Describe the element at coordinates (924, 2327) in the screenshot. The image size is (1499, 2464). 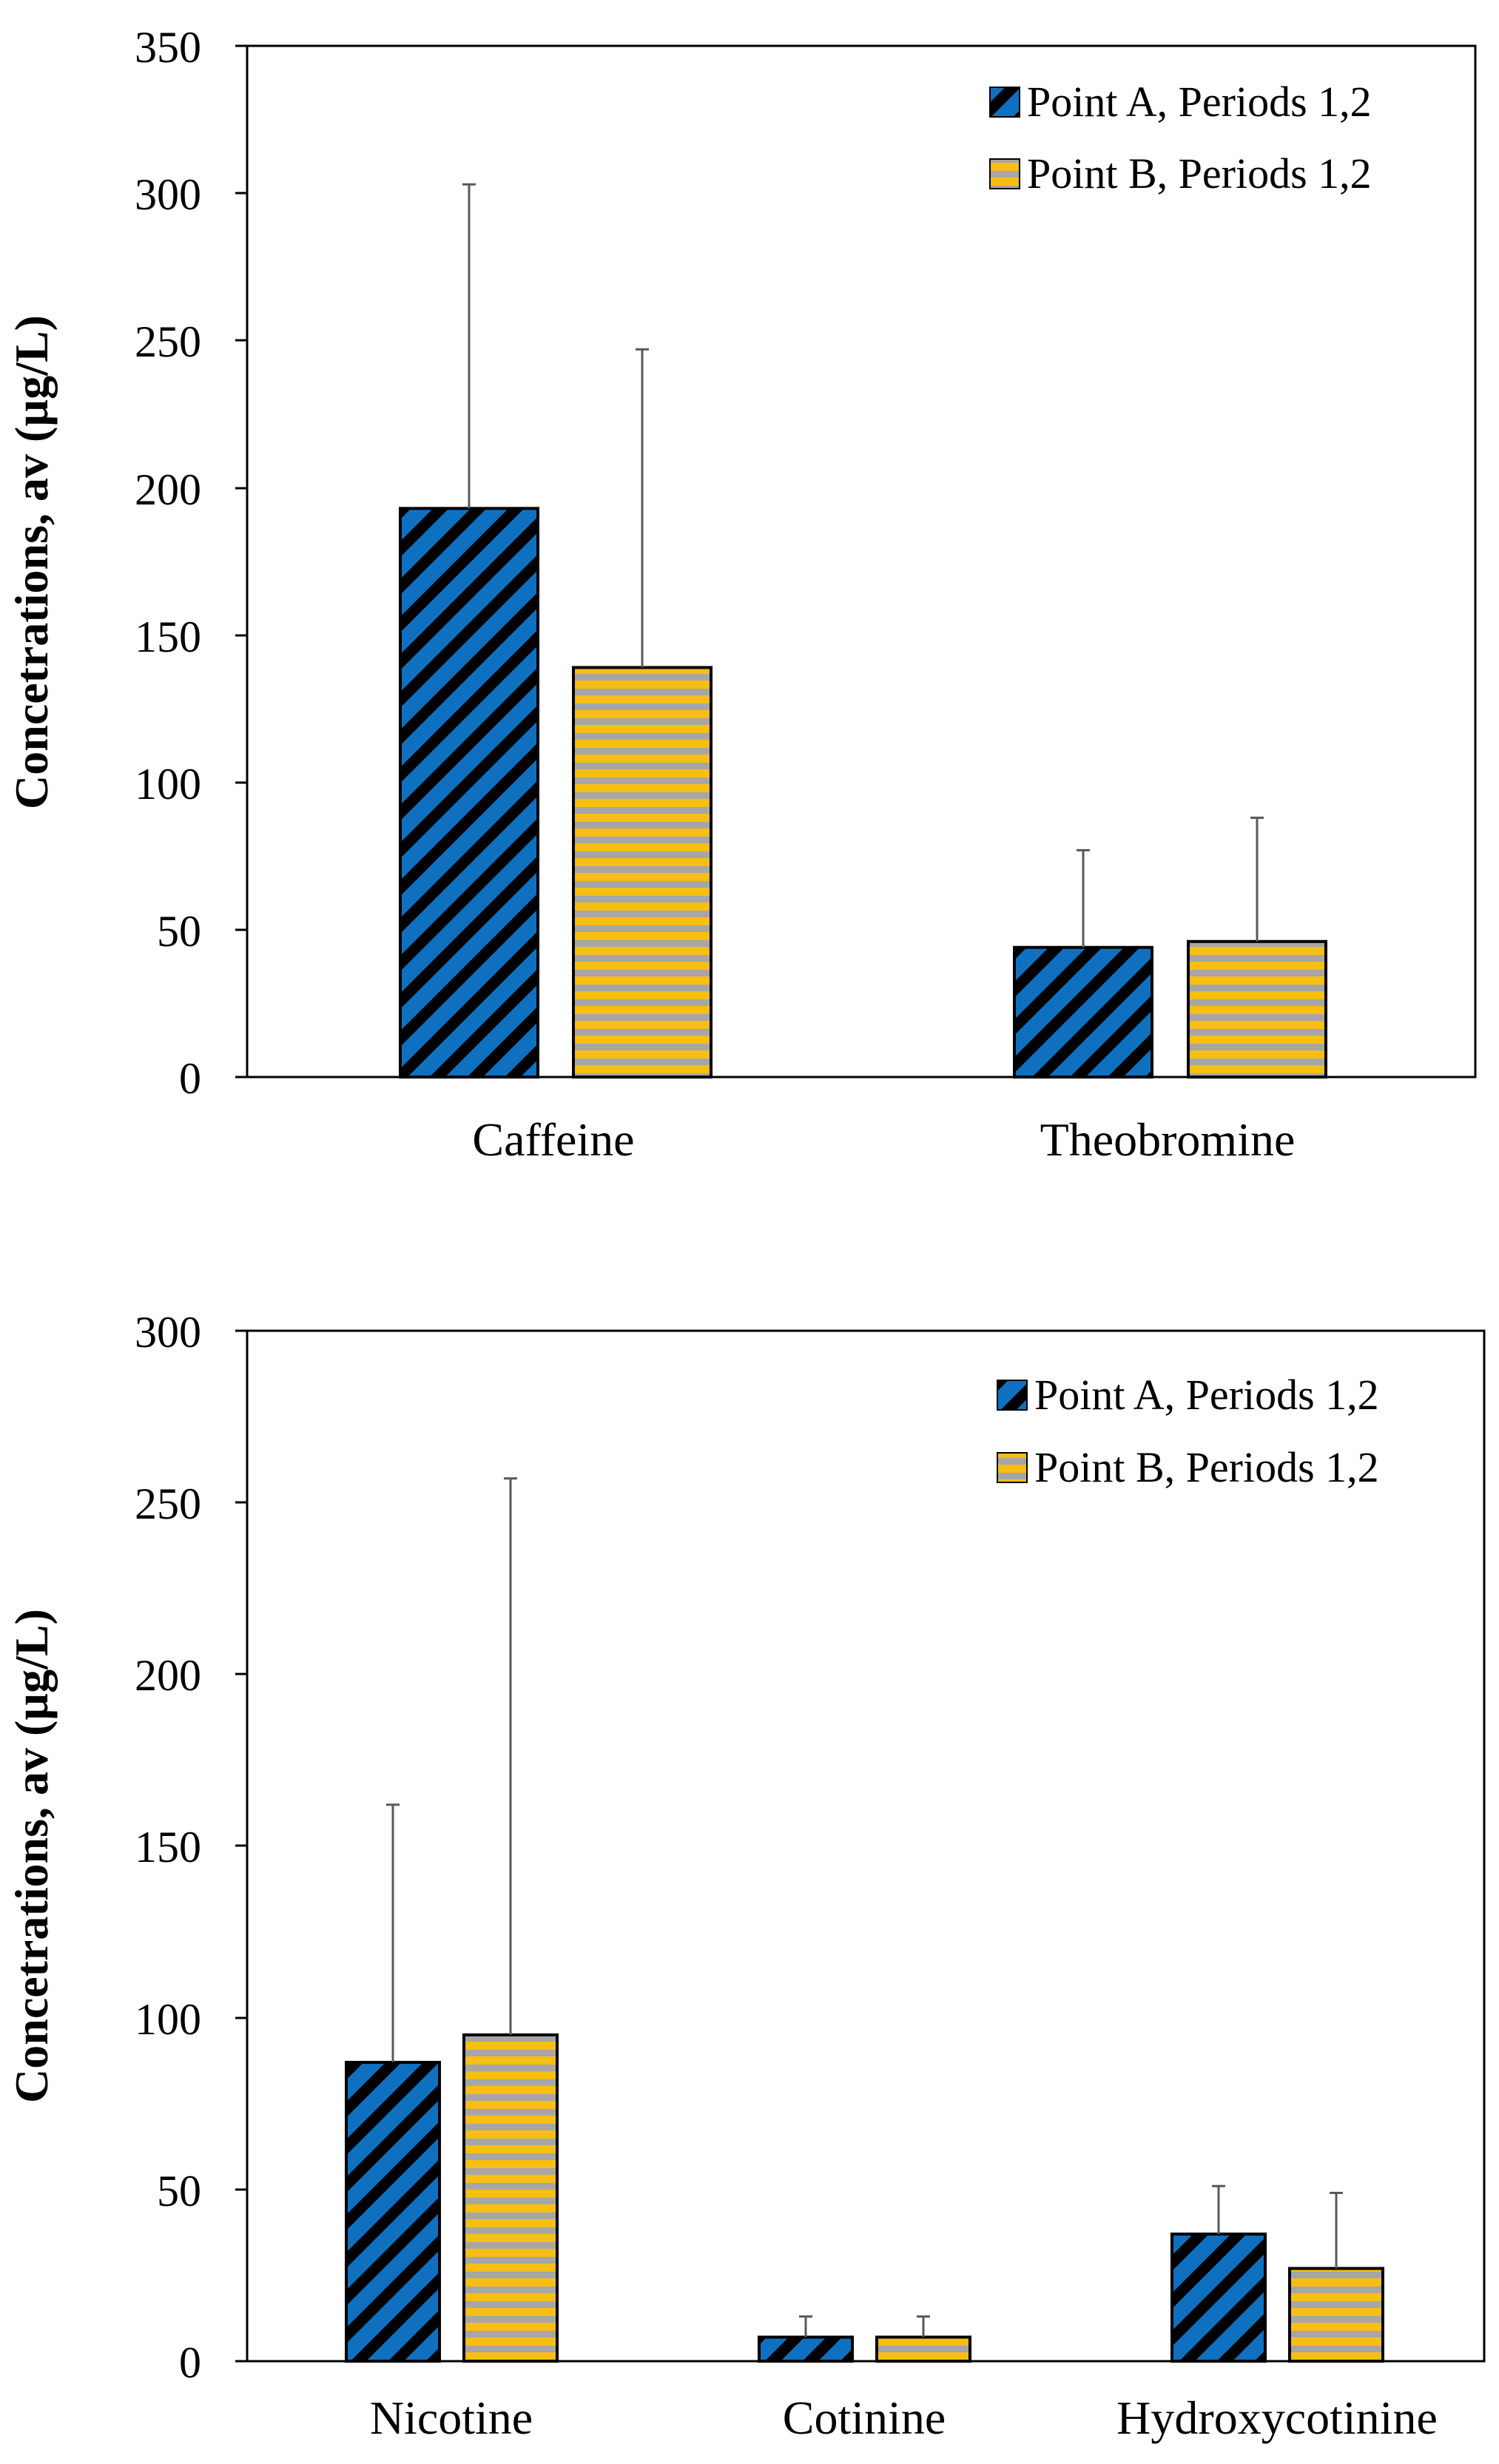
I see `error-bar-cotinine-point-b` at that location.